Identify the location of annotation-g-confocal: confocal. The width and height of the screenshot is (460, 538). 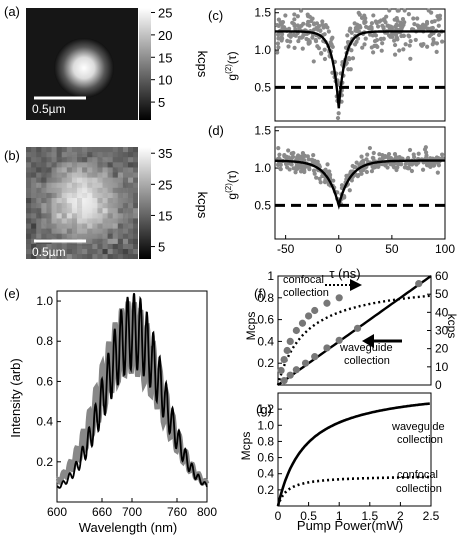
(417, 475).